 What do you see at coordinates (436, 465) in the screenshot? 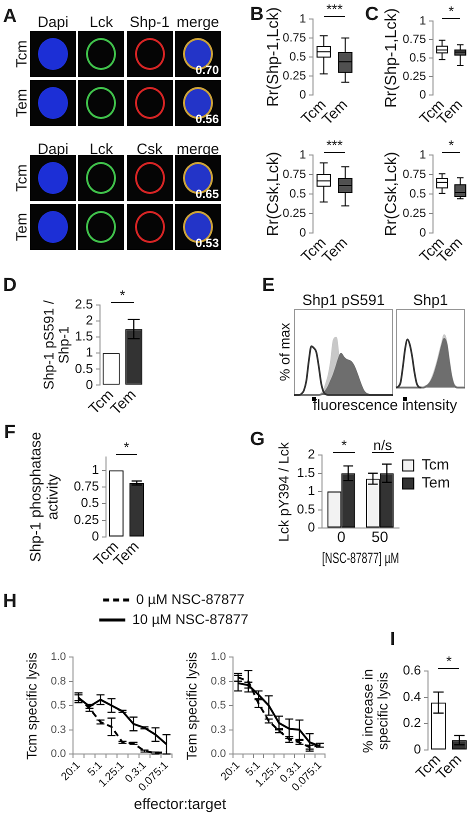
I see `legend-label: Tcm` at bounding box center [436, 465].